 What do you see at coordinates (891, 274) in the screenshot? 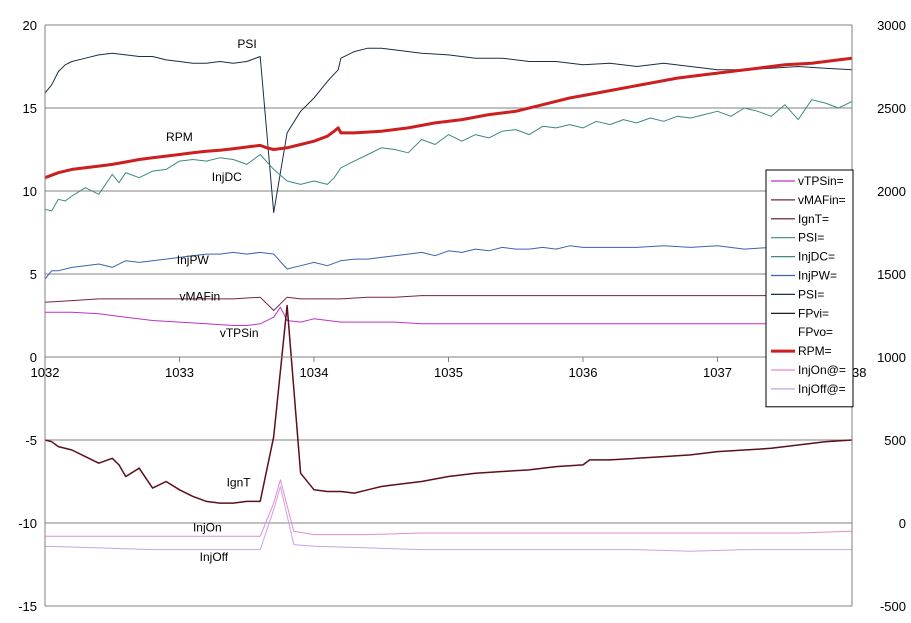
I see `y2-tick-label-3: 1500` at bounding box center [891, 274].